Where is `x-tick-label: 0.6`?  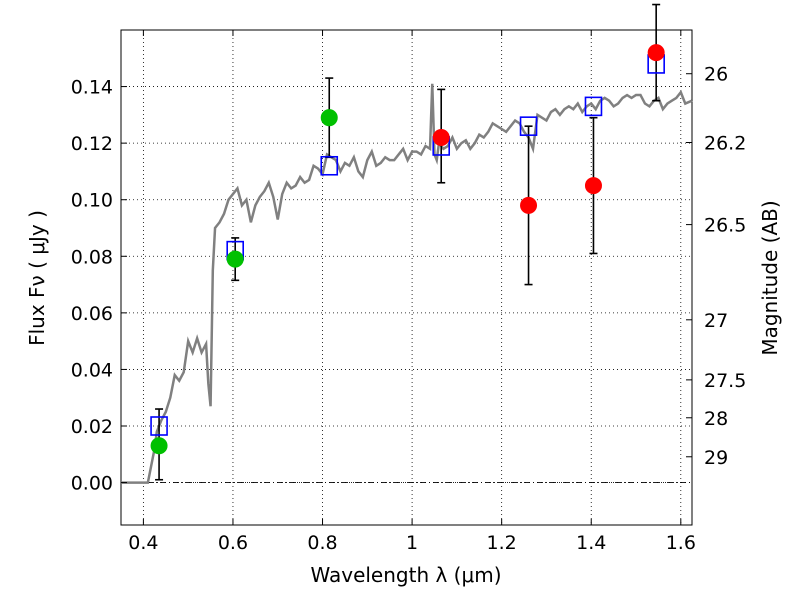
x-tick-label: 0.6 is located at coordinates (233, 543).